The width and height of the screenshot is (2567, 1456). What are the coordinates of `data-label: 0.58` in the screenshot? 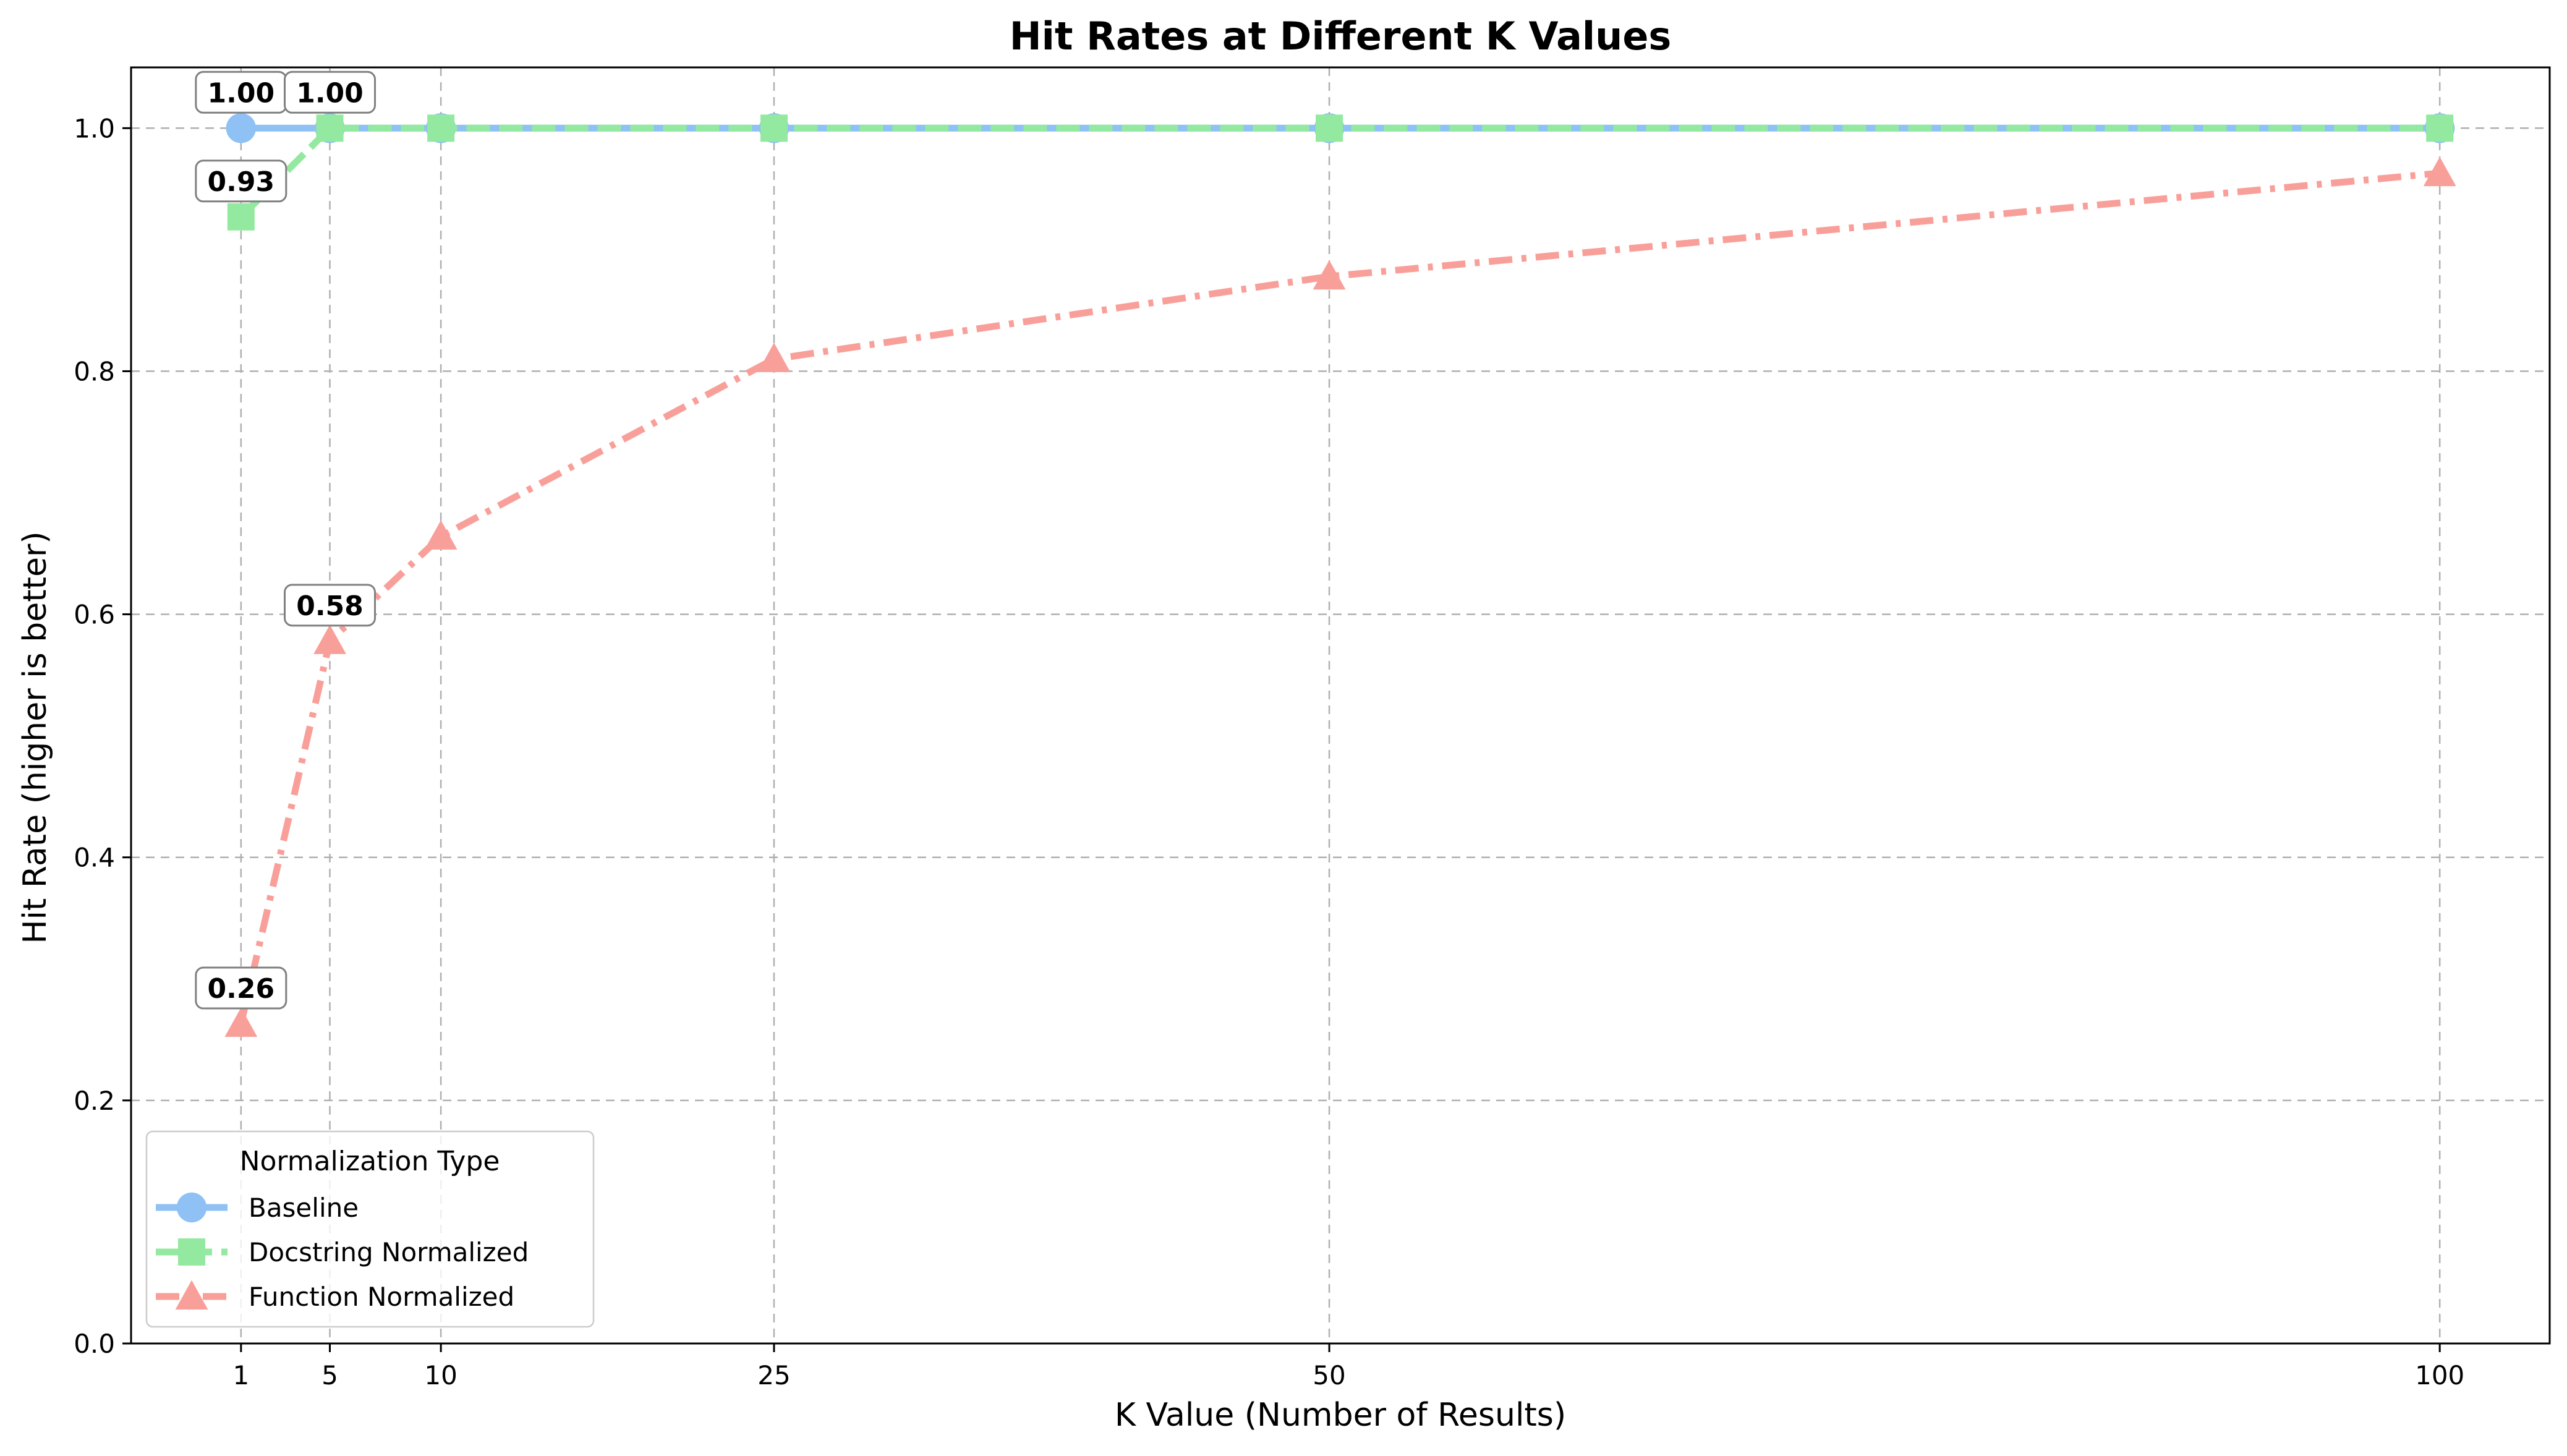 It's located at (330, 605).